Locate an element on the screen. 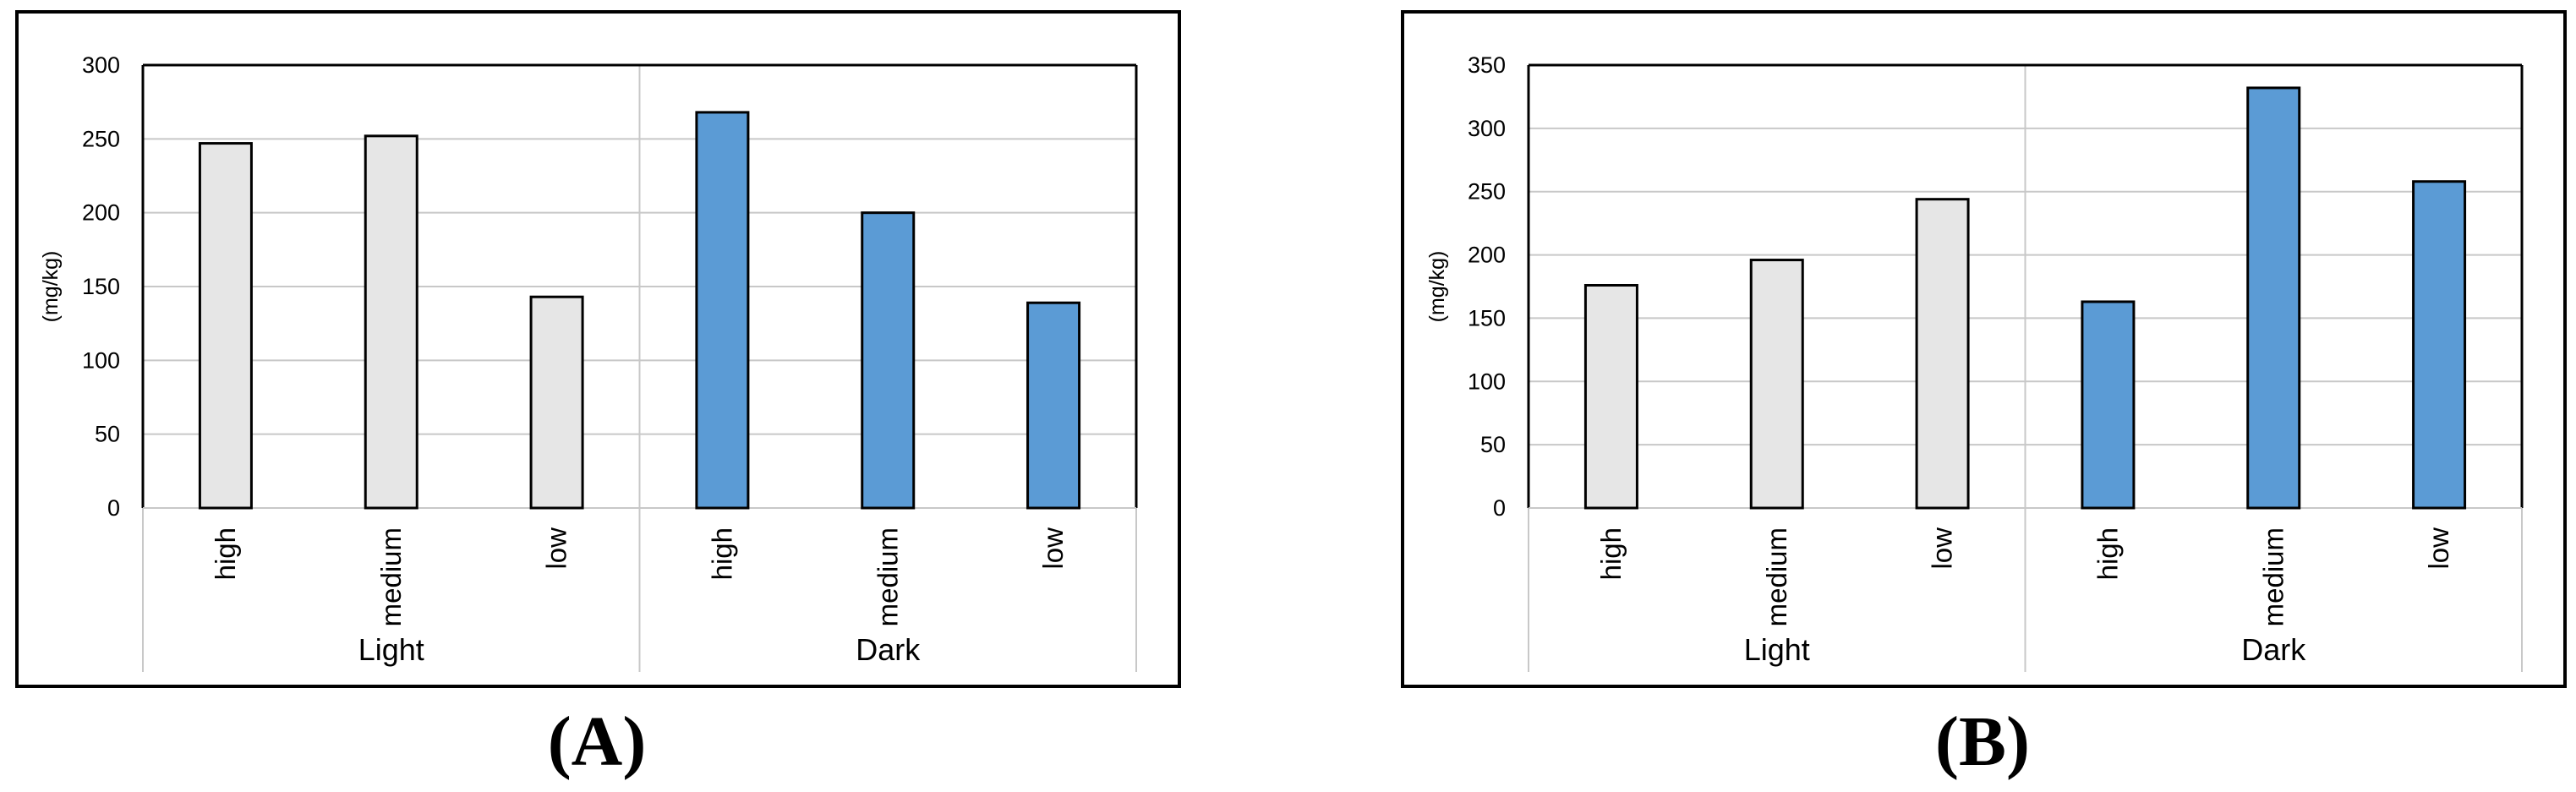 This screenshot has width=2576, height=792. panel-label: (B) is located at coordinates (1982, 742).